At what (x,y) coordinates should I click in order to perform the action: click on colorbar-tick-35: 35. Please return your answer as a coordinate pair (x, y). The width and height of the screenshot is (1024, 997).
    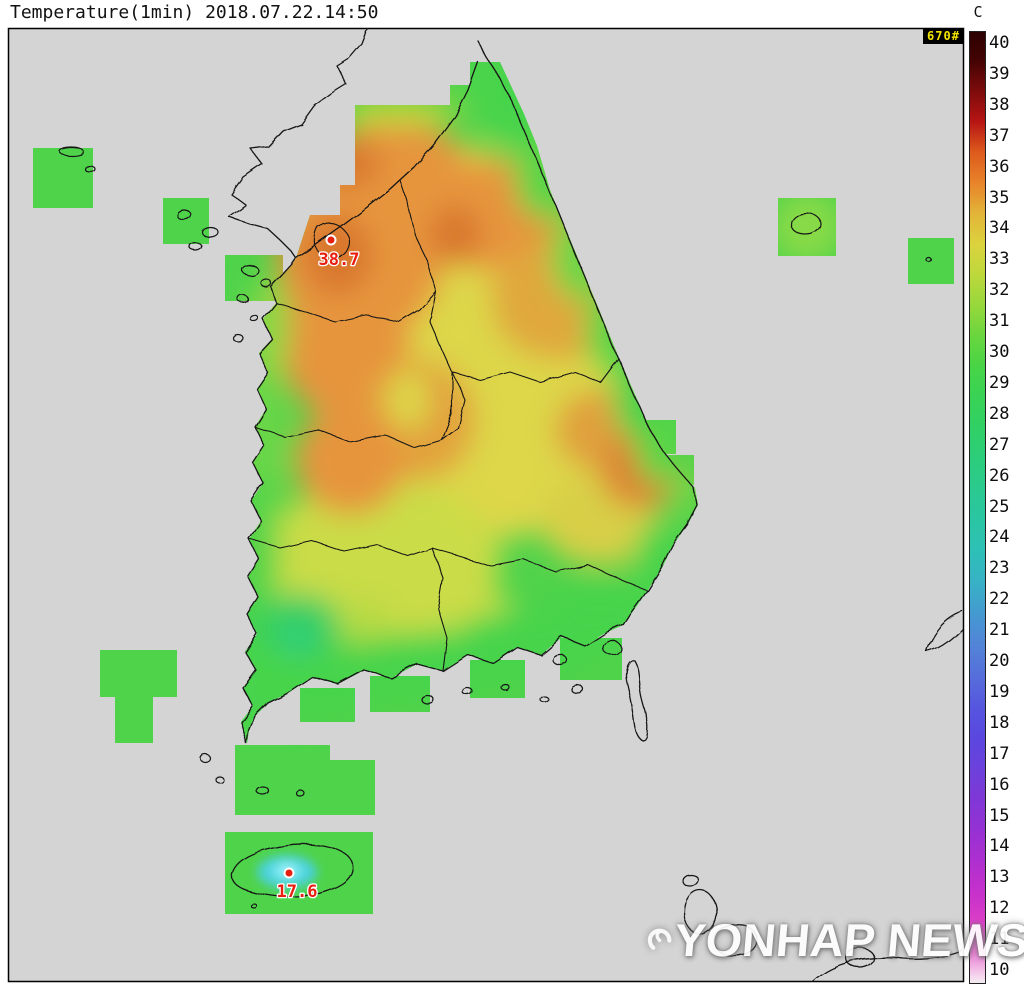
    Looking at the image, I should click on (999, 197).